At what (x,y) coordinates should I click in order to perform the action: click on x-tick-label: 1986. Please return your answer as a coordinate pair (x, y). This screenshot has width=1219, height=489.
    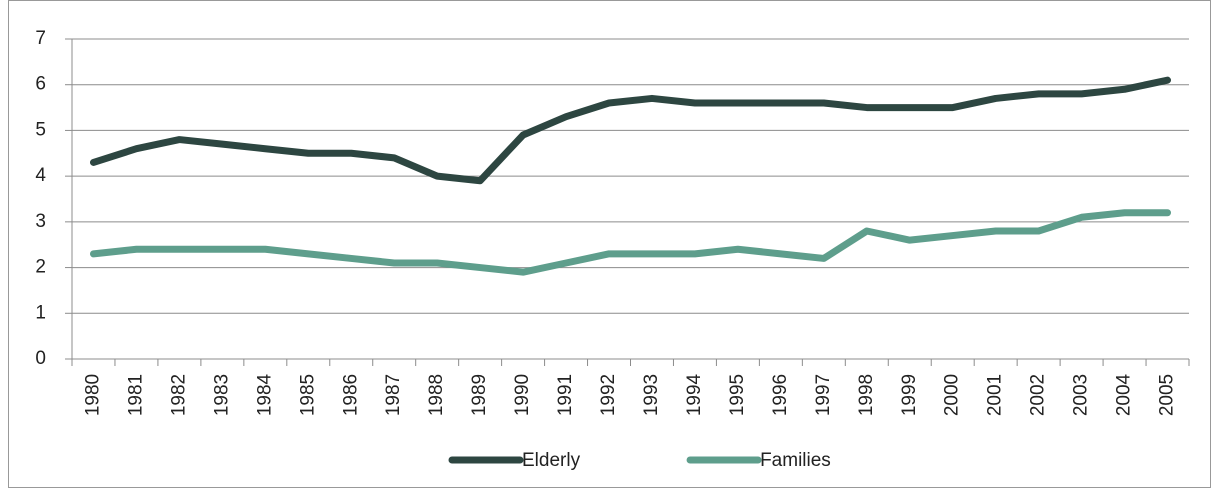
    Looking at the image, I should click on (350, 395).